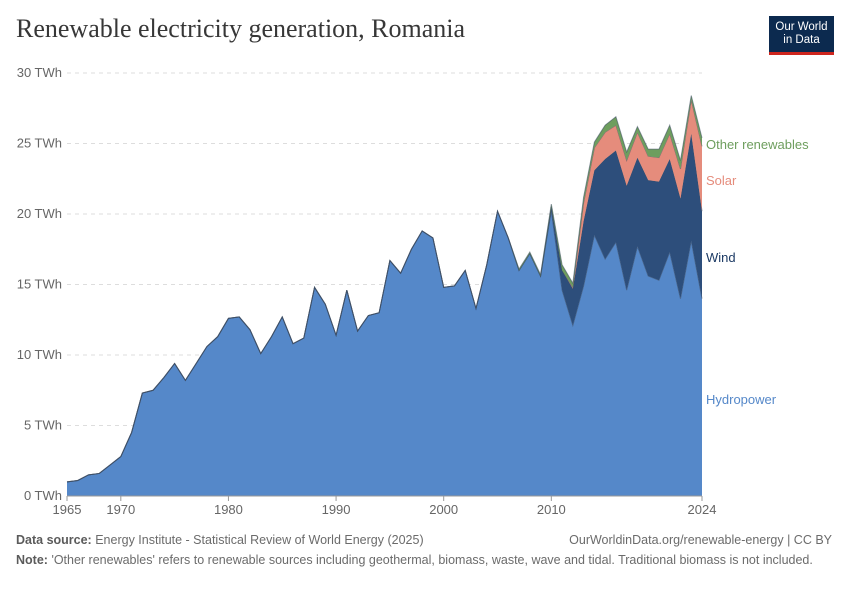 The width and height of the screenshot is (850, 600). What do you see at coordinates (757, 272) in the screenshot?
I see `legend: Hydropower Wind Solar Other renewables` at bounding box center [757, 272].